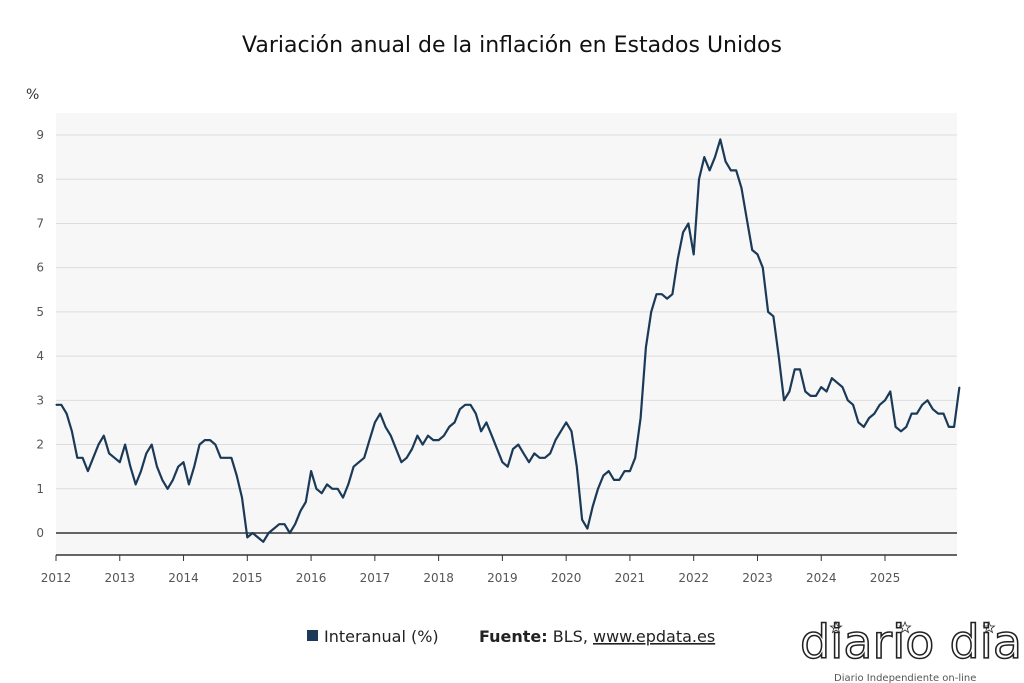 This screenshot has height=683, width=1024. What do you see at coordinates (119, 578) in the screenshot?
I see `x-tick-label: 2013` at bounding box center [119, 578].